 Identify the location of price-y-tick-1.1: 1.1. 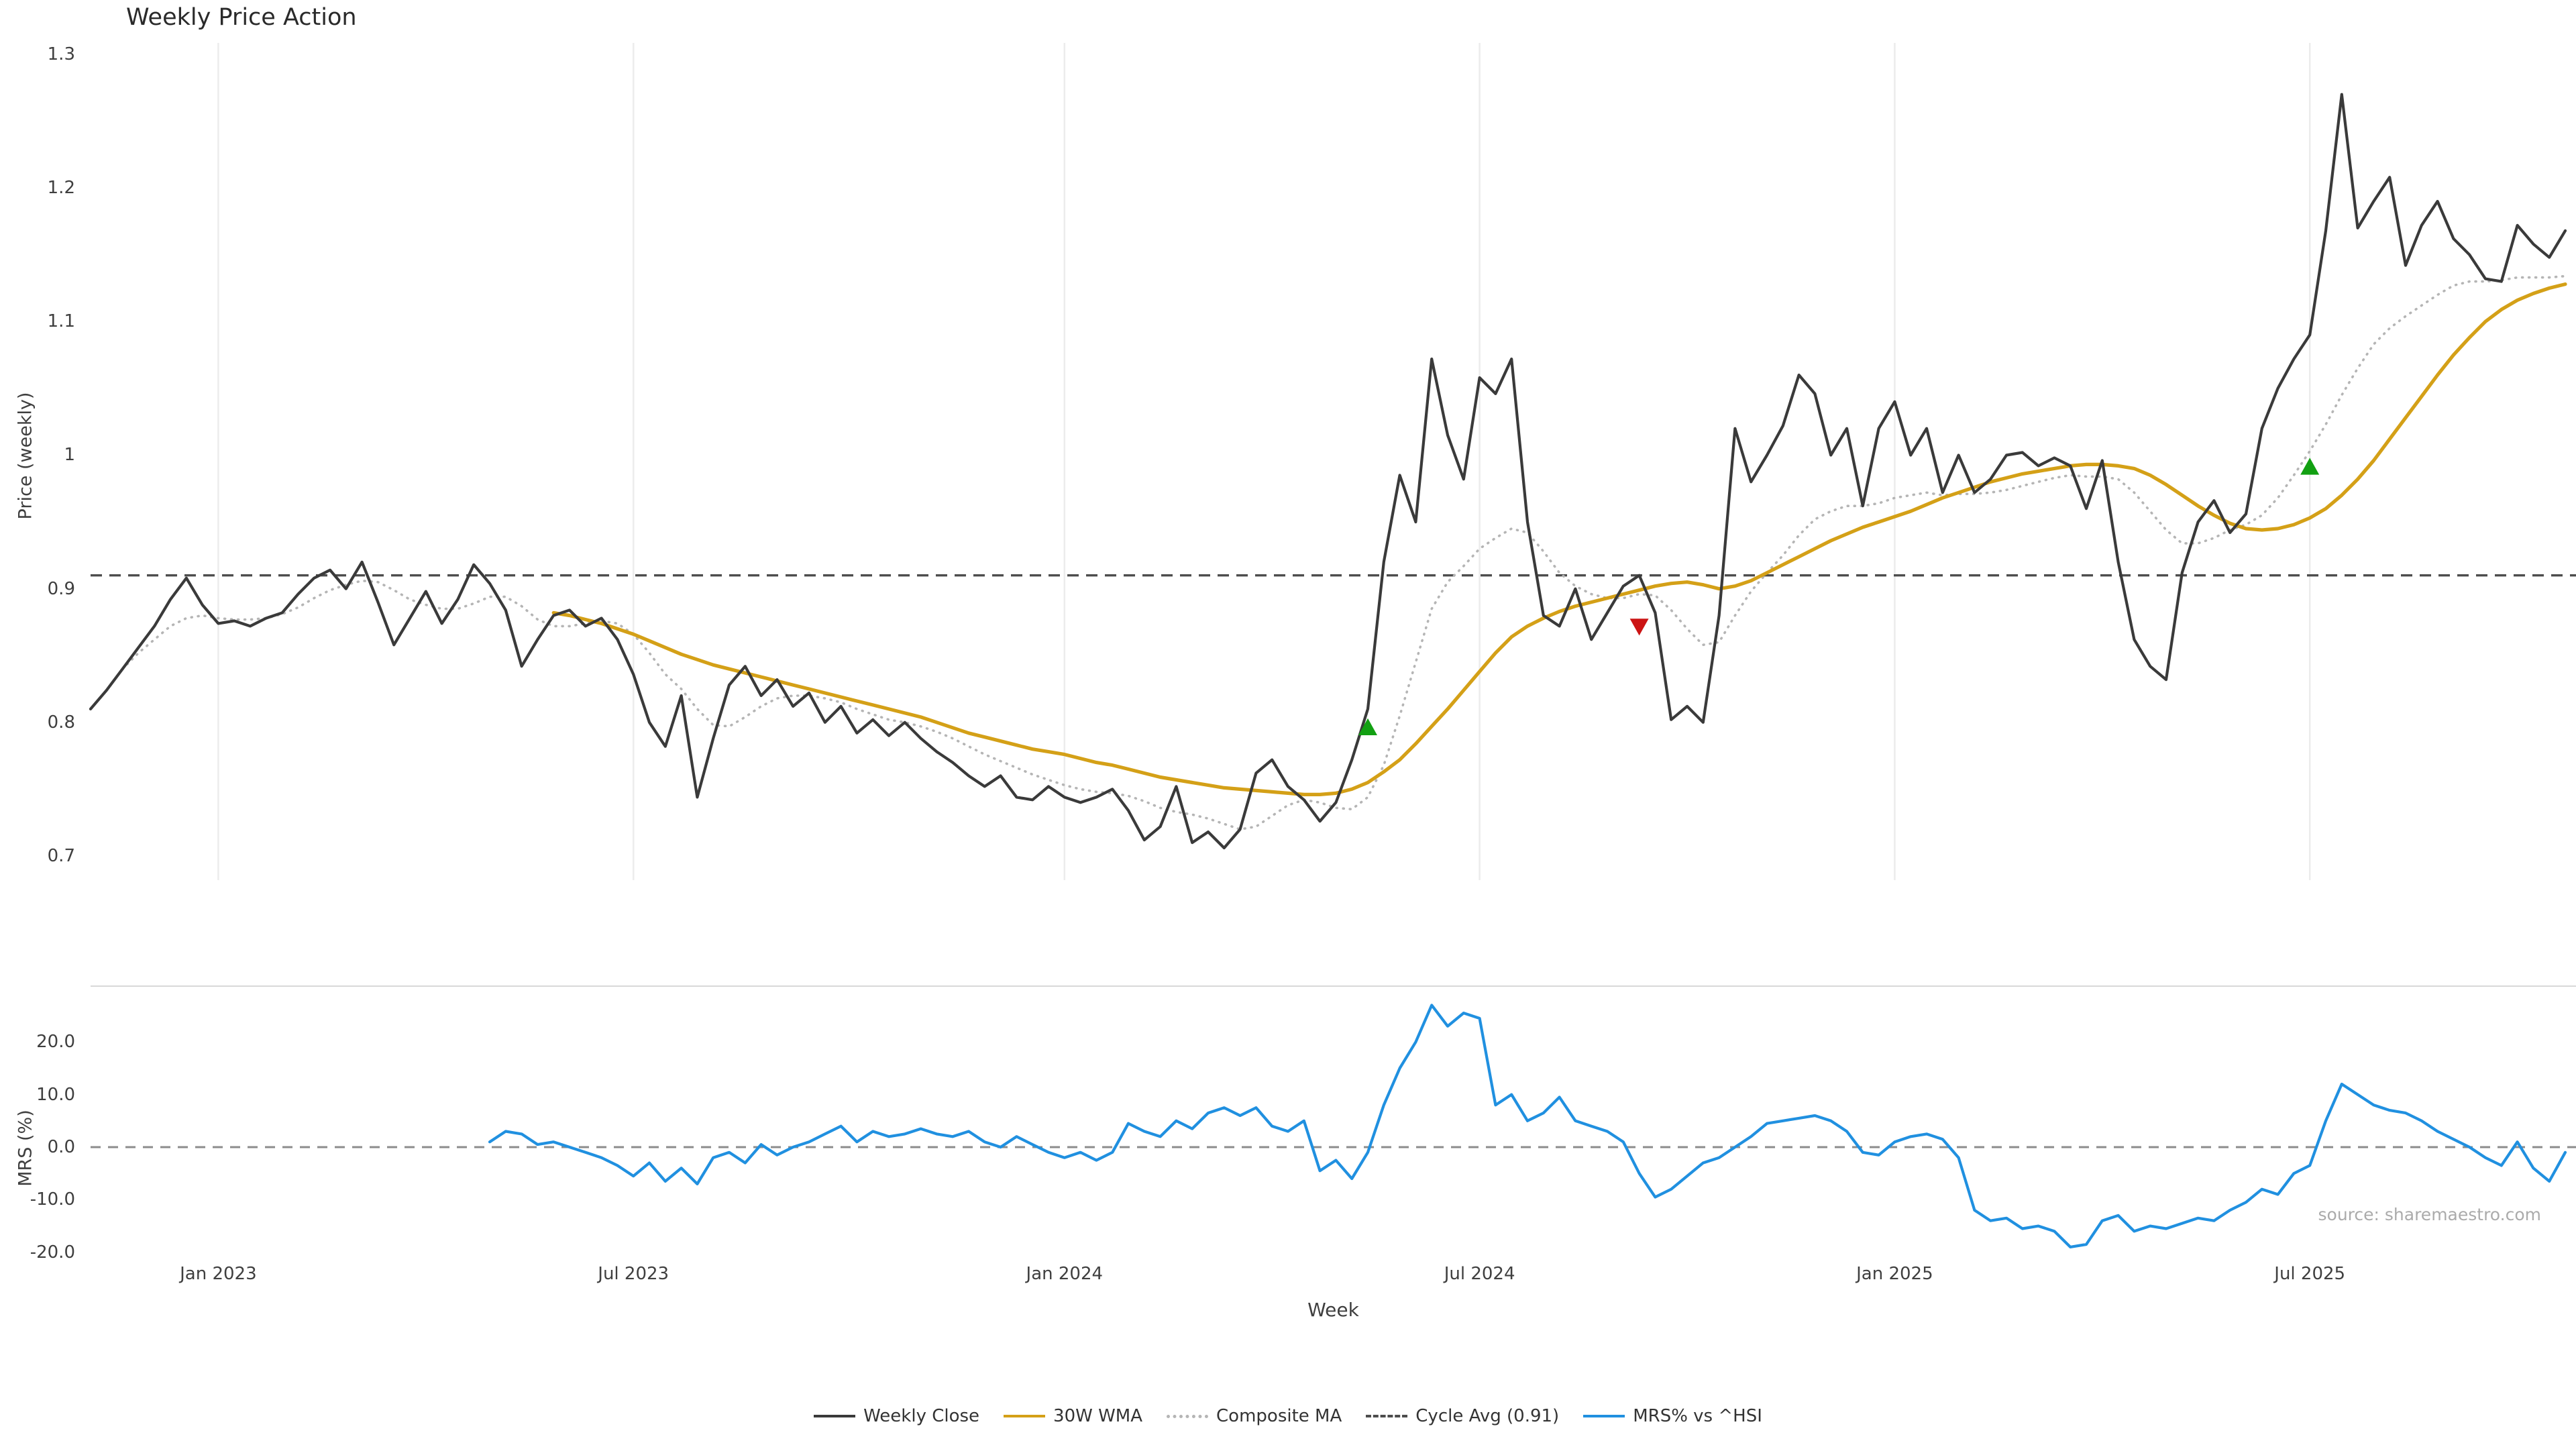
(61, 321).